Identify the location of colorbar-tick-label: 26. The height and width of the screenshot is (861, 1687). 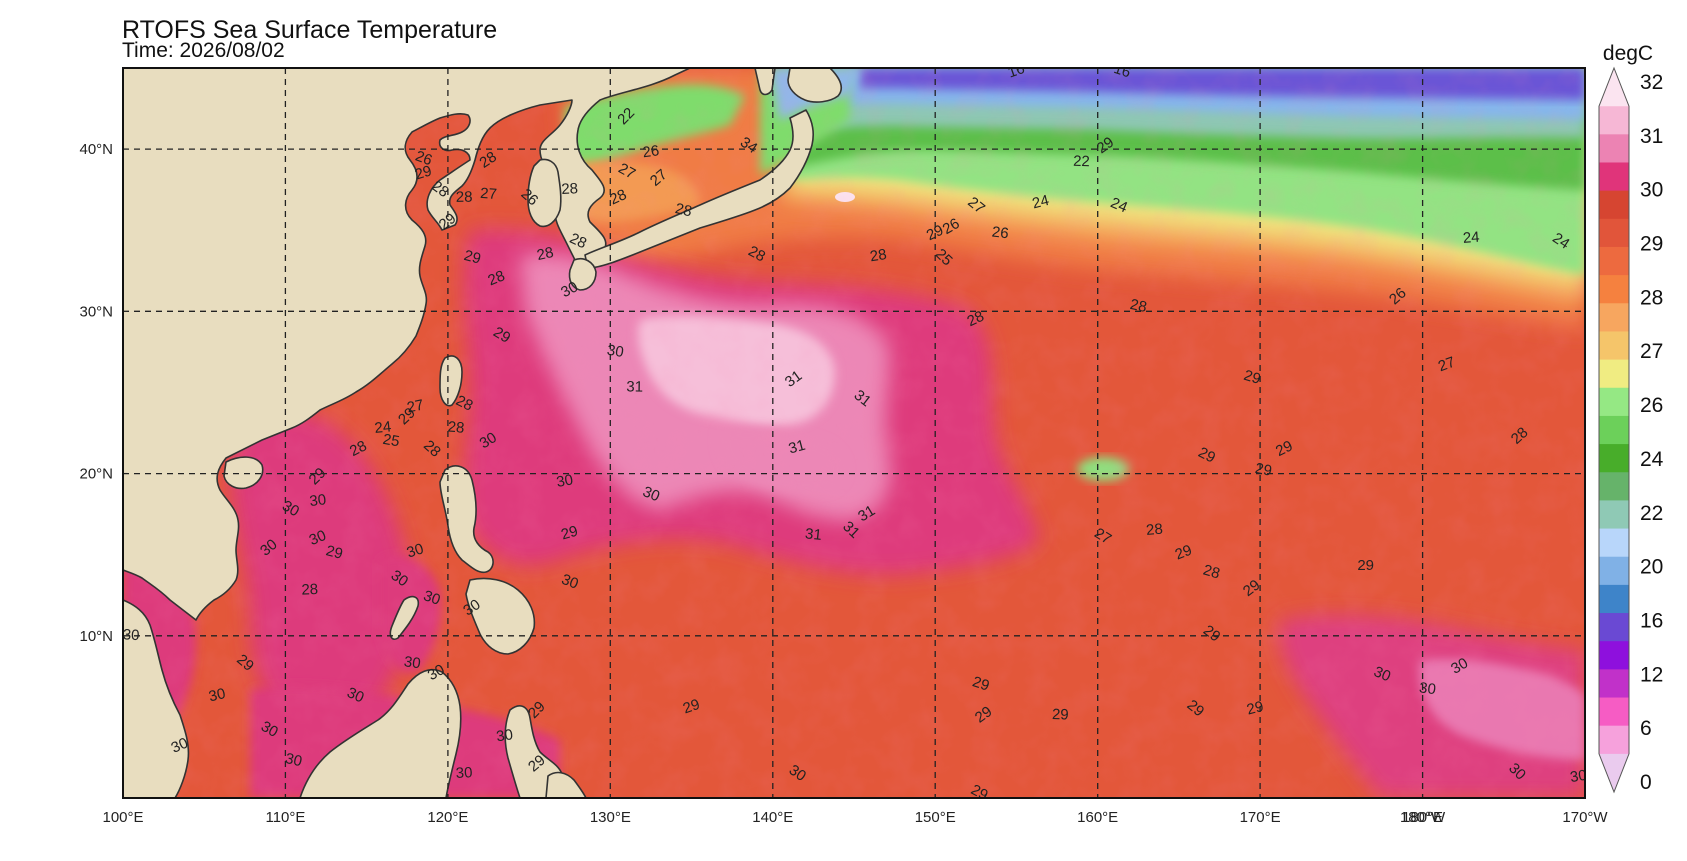
(1651, 405).